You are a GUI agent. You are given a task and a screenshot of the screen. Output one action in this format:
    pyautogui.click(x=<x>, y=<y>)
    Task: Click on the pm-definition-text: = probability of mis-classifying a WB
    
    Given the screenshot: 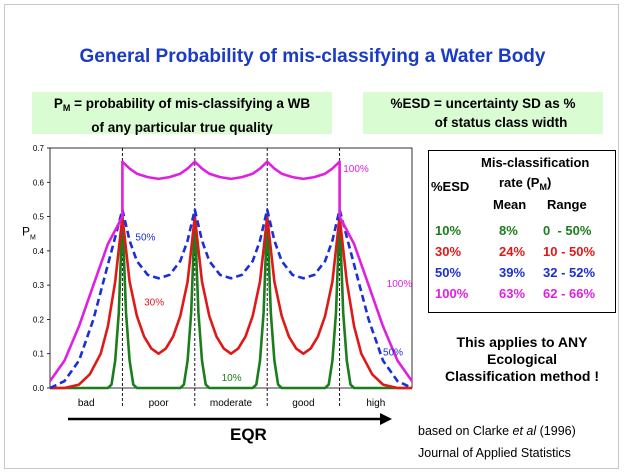 What is the action you would take?
    pyautogui.click(x=190, y=103)
    